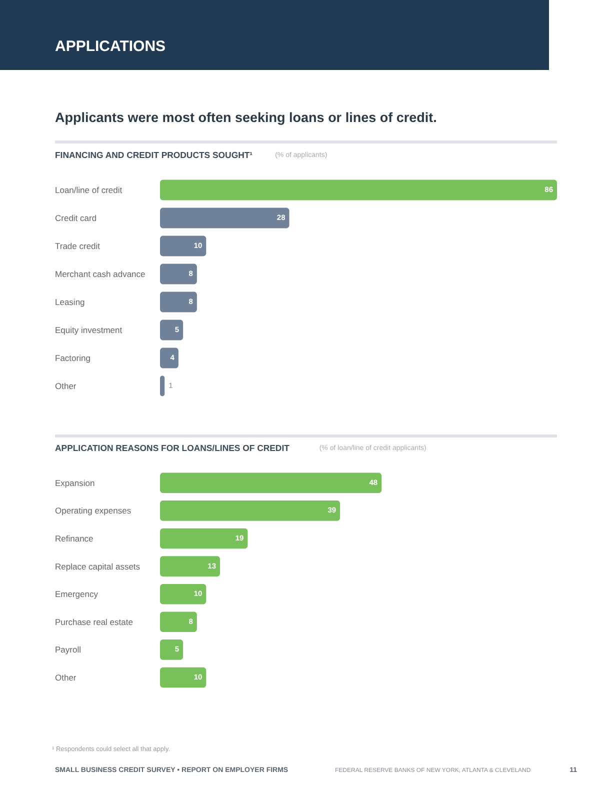 This screenshot has height=792, width=612. Describe the element at coordinates (68, 649) in the screenshot. I see `y-tick-label: Payroll` at that location.